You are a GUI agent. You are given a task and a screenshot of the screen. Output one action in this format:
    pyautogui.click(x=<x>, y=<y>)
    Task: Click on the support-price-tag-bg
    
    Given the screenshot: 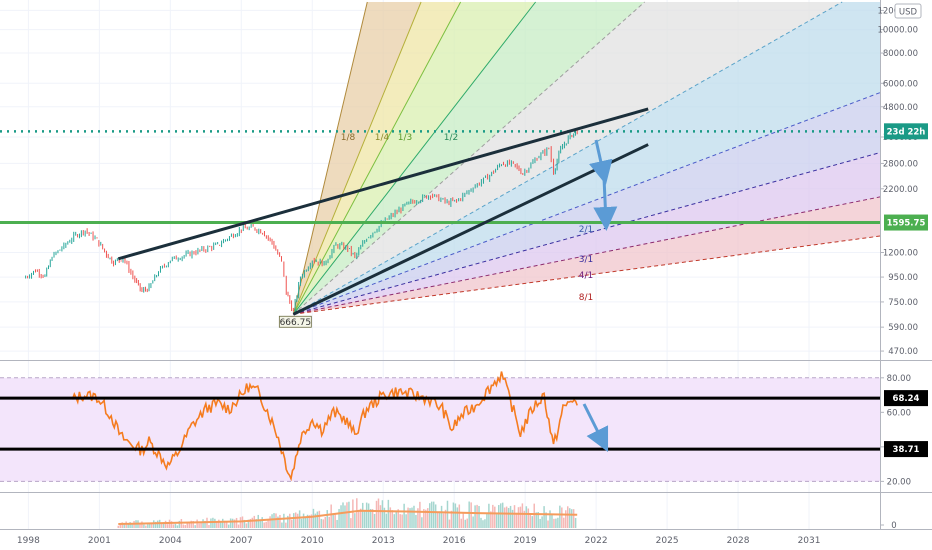 What is the action you would take?
    pyautogui.click(x=906, y=222)
    